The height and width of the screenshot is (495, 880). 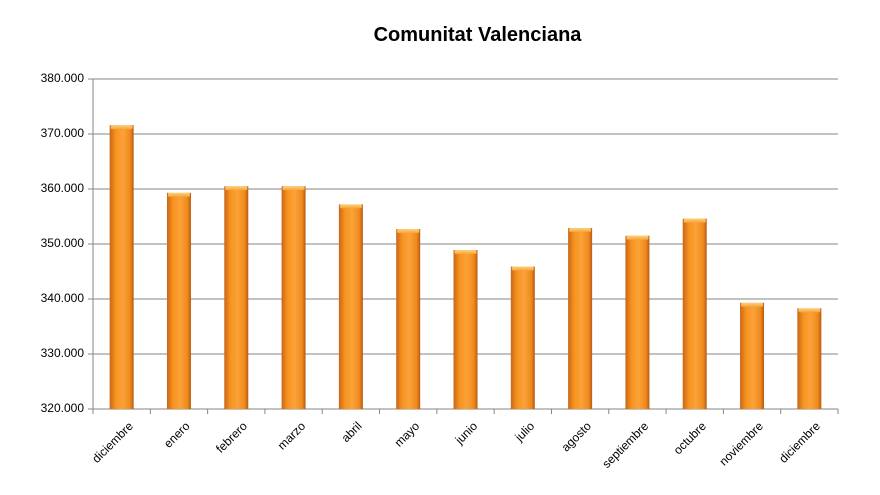 What do you see at coordinates (62, 408) in the screenshot?
I see `y-tick-label: 320.000` at bounding box center [62, 408].